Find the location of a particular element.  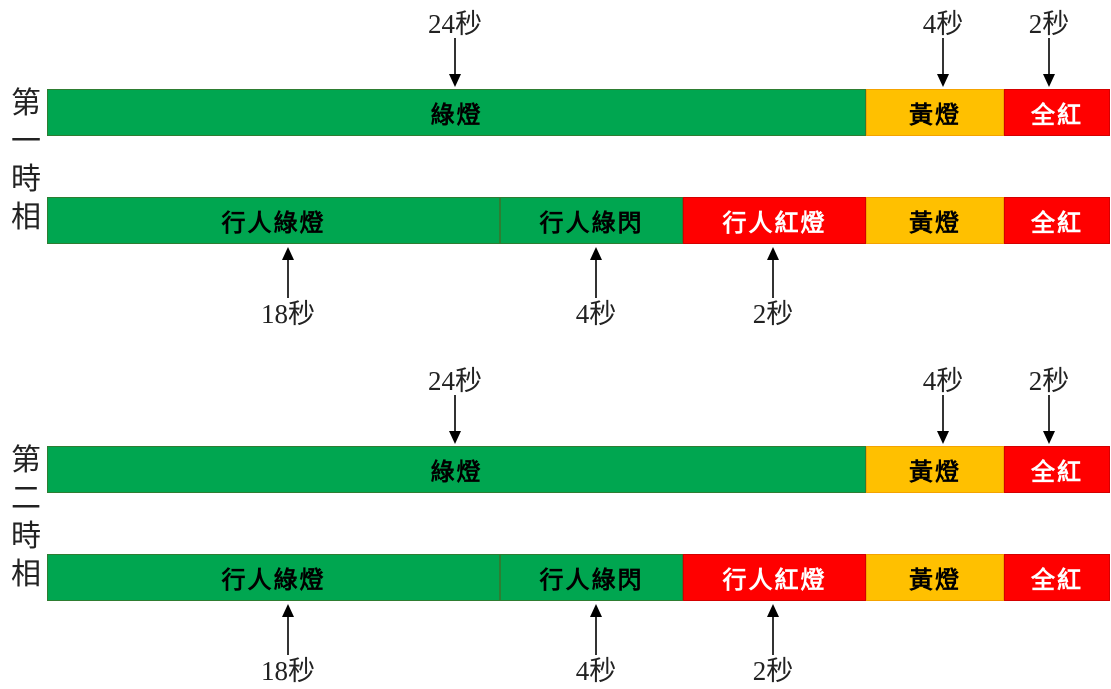

phase-label-char: 一 is located at coordinates (26, 141).